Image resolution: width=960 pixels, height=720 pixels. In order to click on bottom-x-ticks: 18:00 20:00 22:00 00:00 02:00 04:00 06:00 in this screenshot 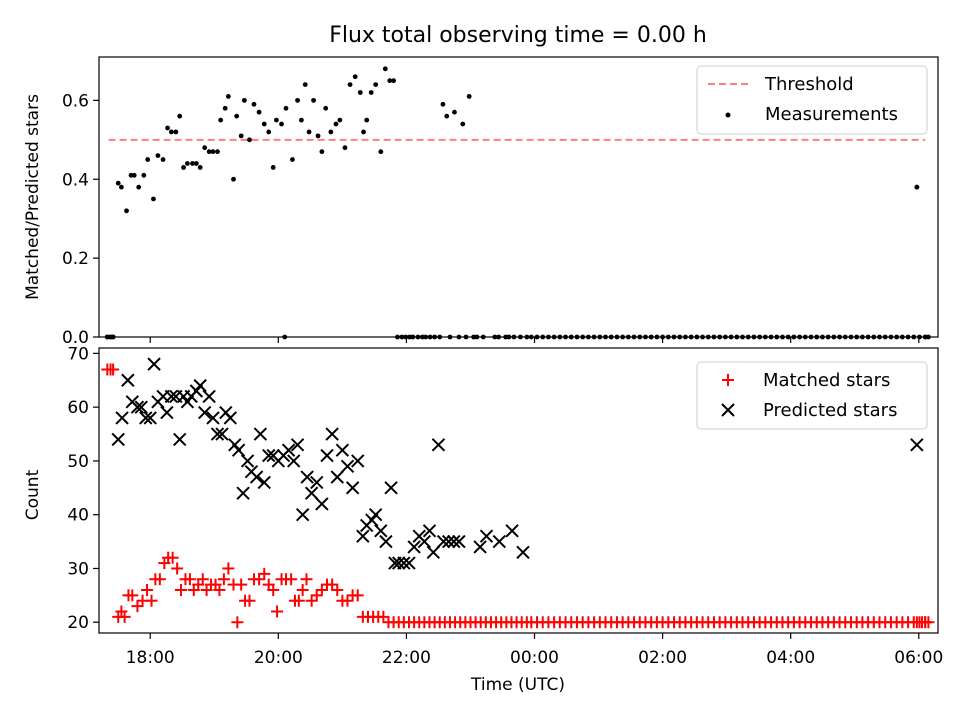, I will do `click(534, 650)`.